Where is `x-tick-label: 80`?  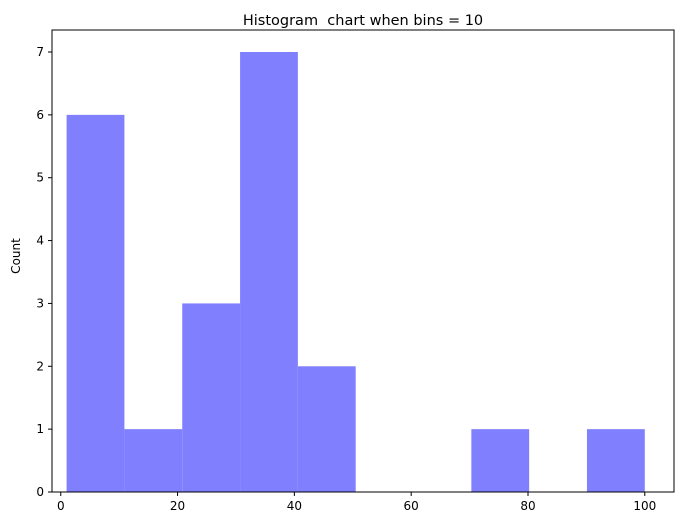
x-tick-label: 80 is located at coordinates (527, 506).